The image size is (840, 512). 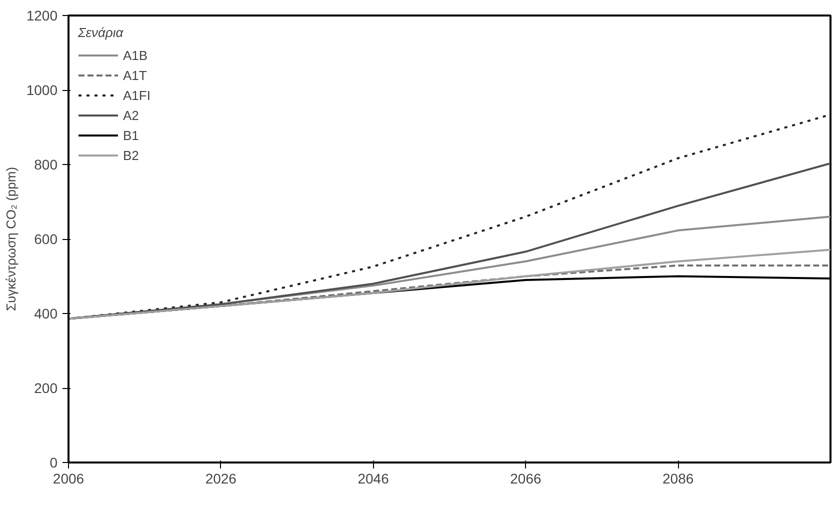 I want to click on y-axis-title: Συγκέντρωση CO₂ (ppm), so click(x=10, y=239).